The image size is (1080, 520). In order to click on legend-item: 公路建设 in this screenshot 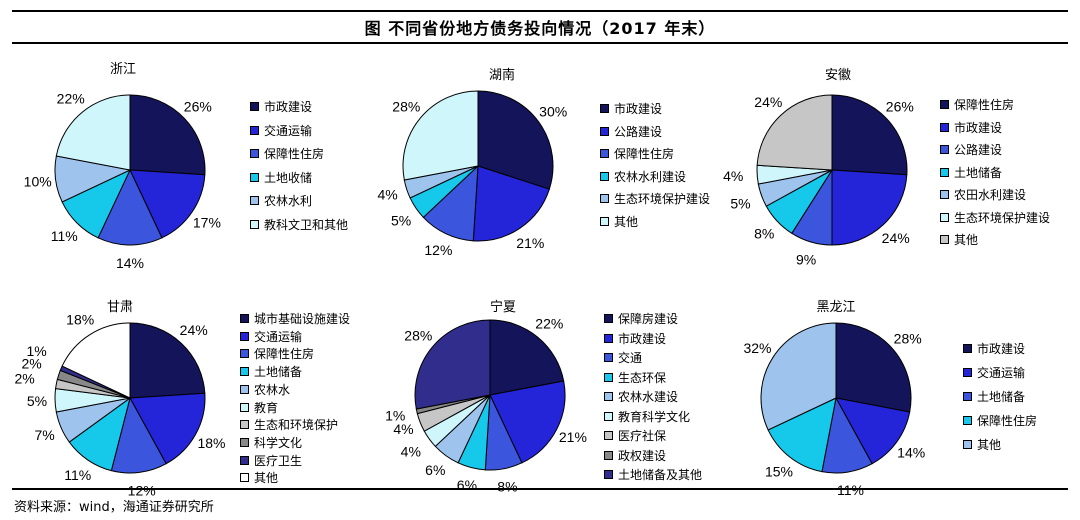, I will do `click(971, 149)`.